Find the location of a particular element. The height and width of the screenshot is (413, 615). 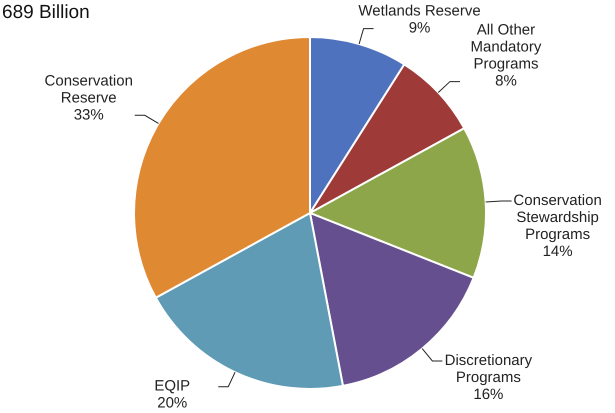

data-label: 8% is located at coordinates (506, 81).